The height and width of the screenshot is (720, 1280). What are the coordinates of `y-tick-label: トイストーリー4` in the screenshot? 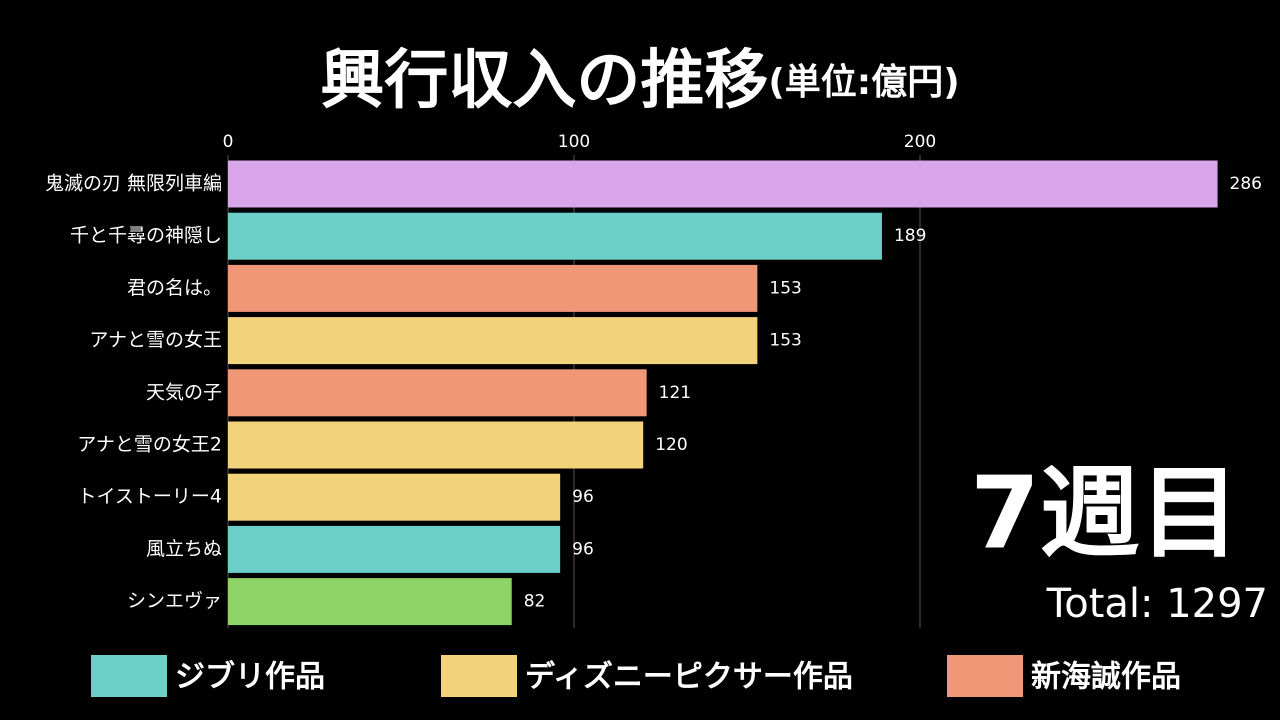 It's located at (149, 497).